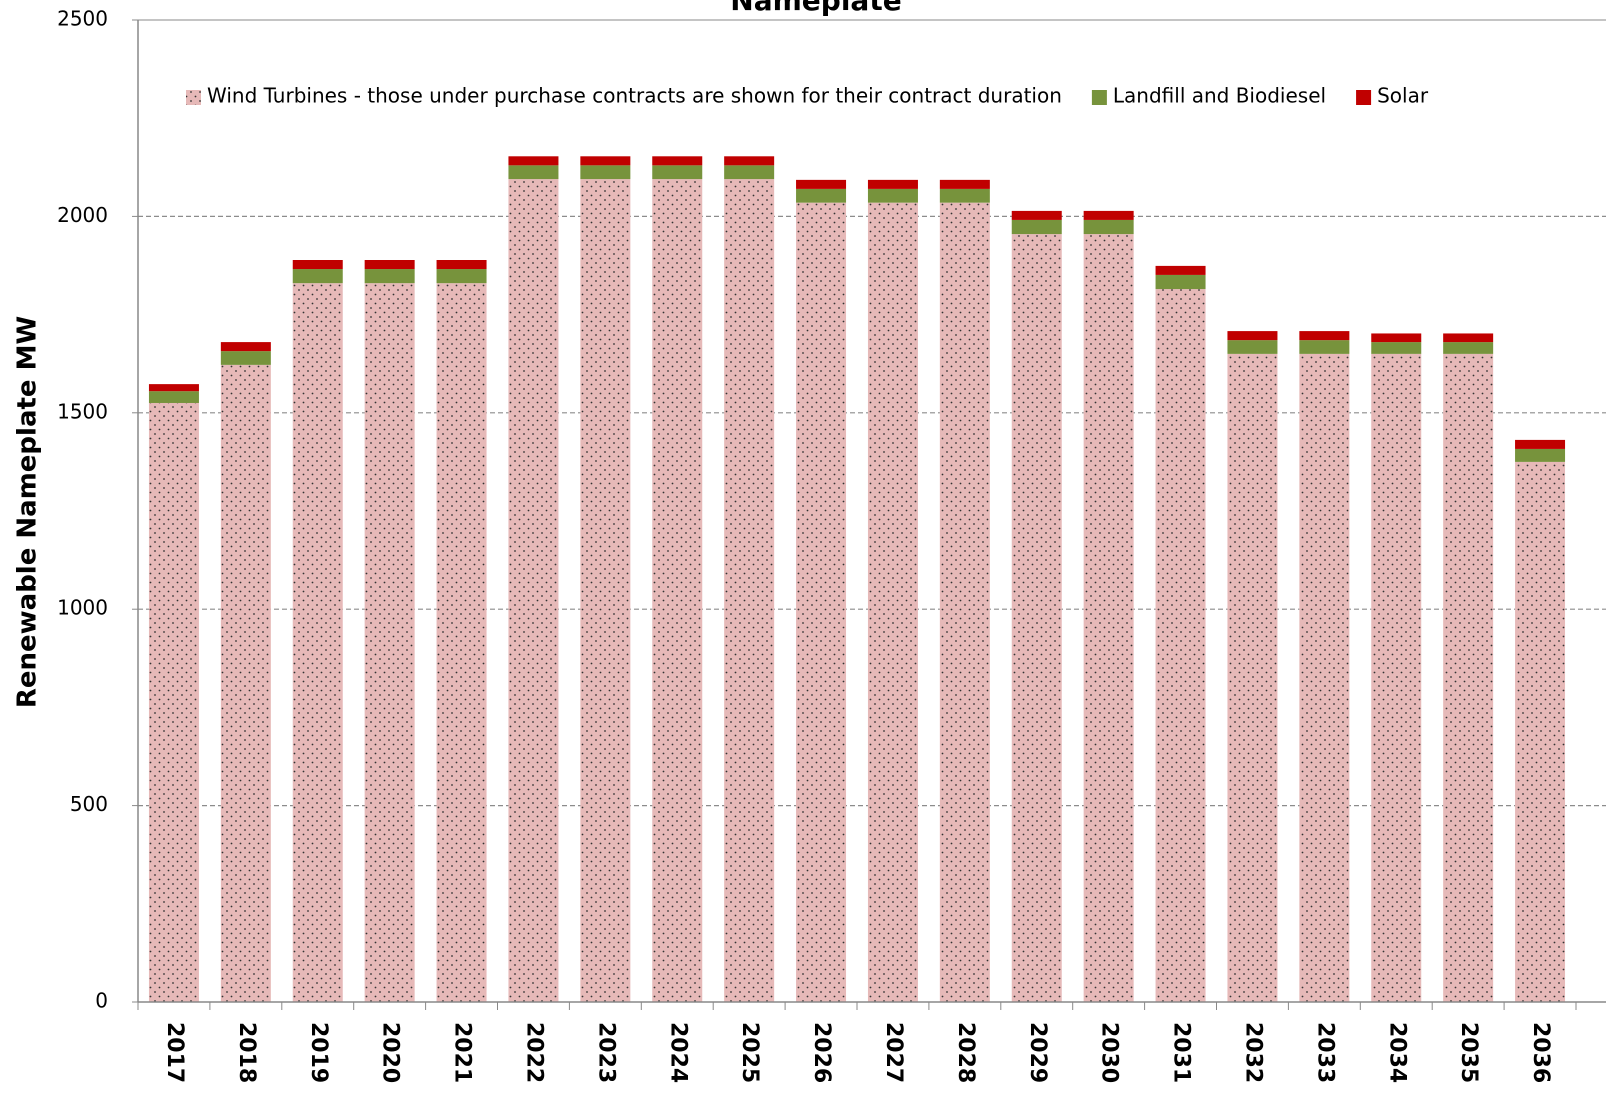 This screenshot has width=1606, height=1109. What do you see at coordinates (174, 1052) in the screenshot?
I see `x-tick-label: 2017` at bounding box center [174, 1052].